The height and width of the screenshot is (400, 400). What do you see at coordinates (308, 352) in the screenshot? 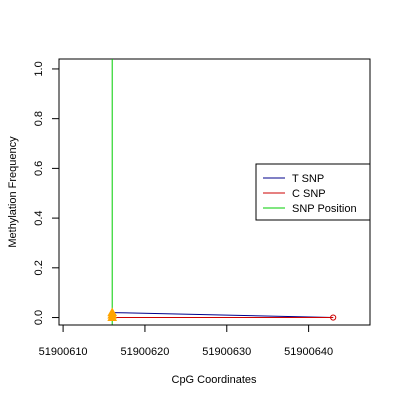
I see `x-tick-label: 51900640` at bounding box center [308, 352].